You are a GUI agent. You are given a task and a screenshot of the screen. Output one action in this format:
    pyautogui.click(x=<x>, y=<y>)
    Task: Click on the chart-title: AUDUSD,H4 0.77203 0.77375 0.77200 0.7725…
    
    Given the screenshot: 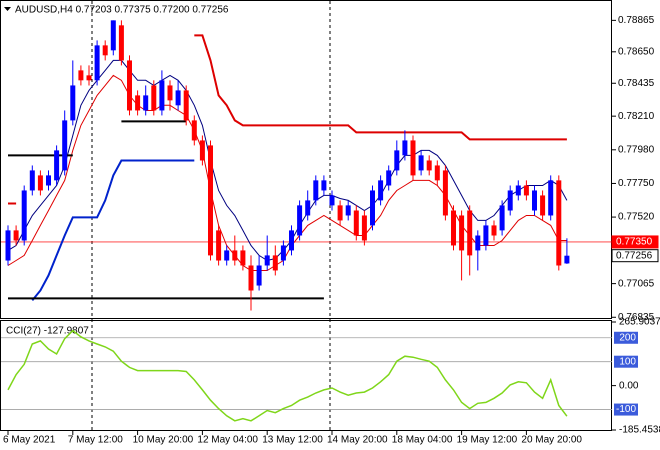 What is the action you would take?
    pyautogui.click(x=122, y=10)
    